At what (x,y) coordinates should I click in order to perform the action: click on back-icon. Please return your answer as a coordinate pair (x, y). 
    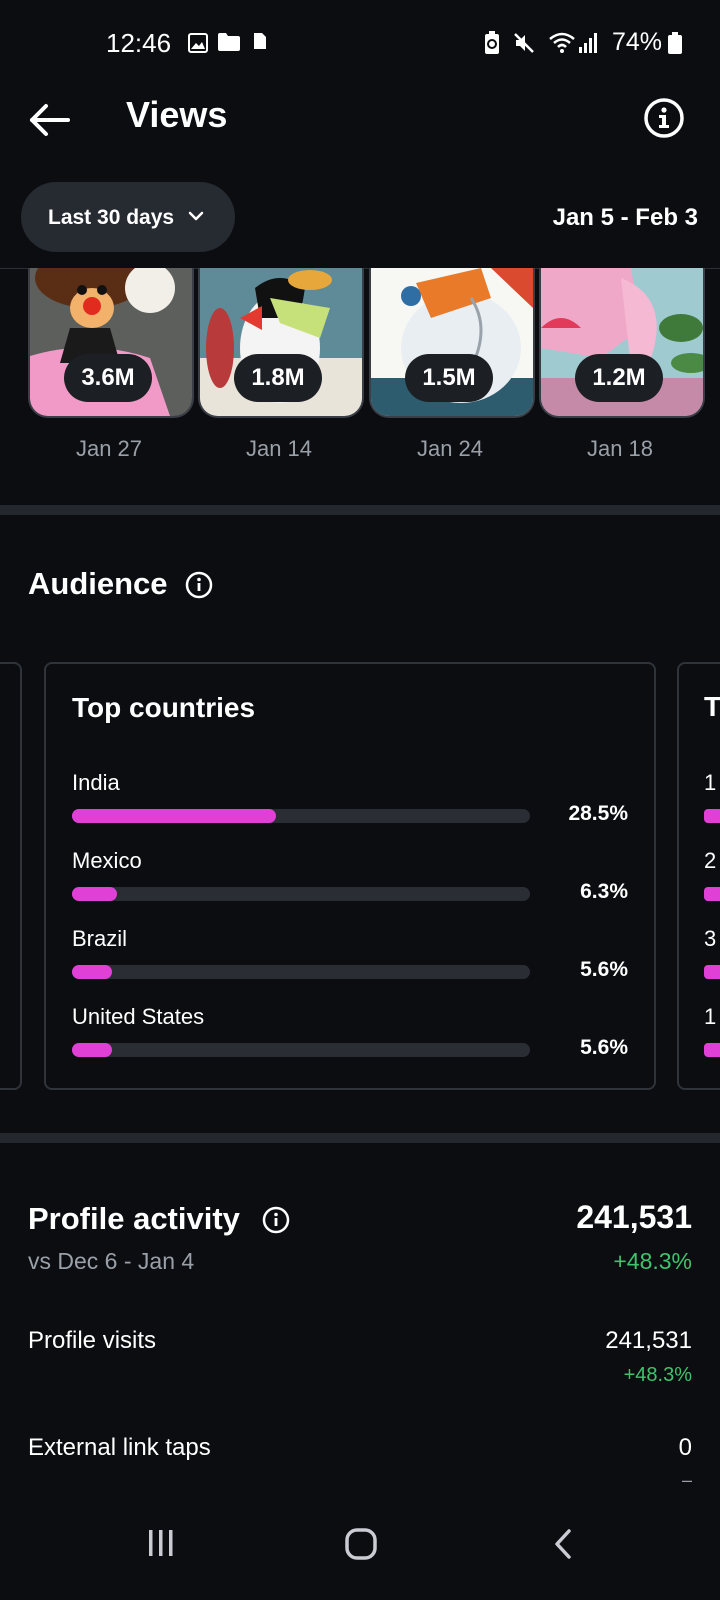
    Looking at the image, I should click on (563, 1544).